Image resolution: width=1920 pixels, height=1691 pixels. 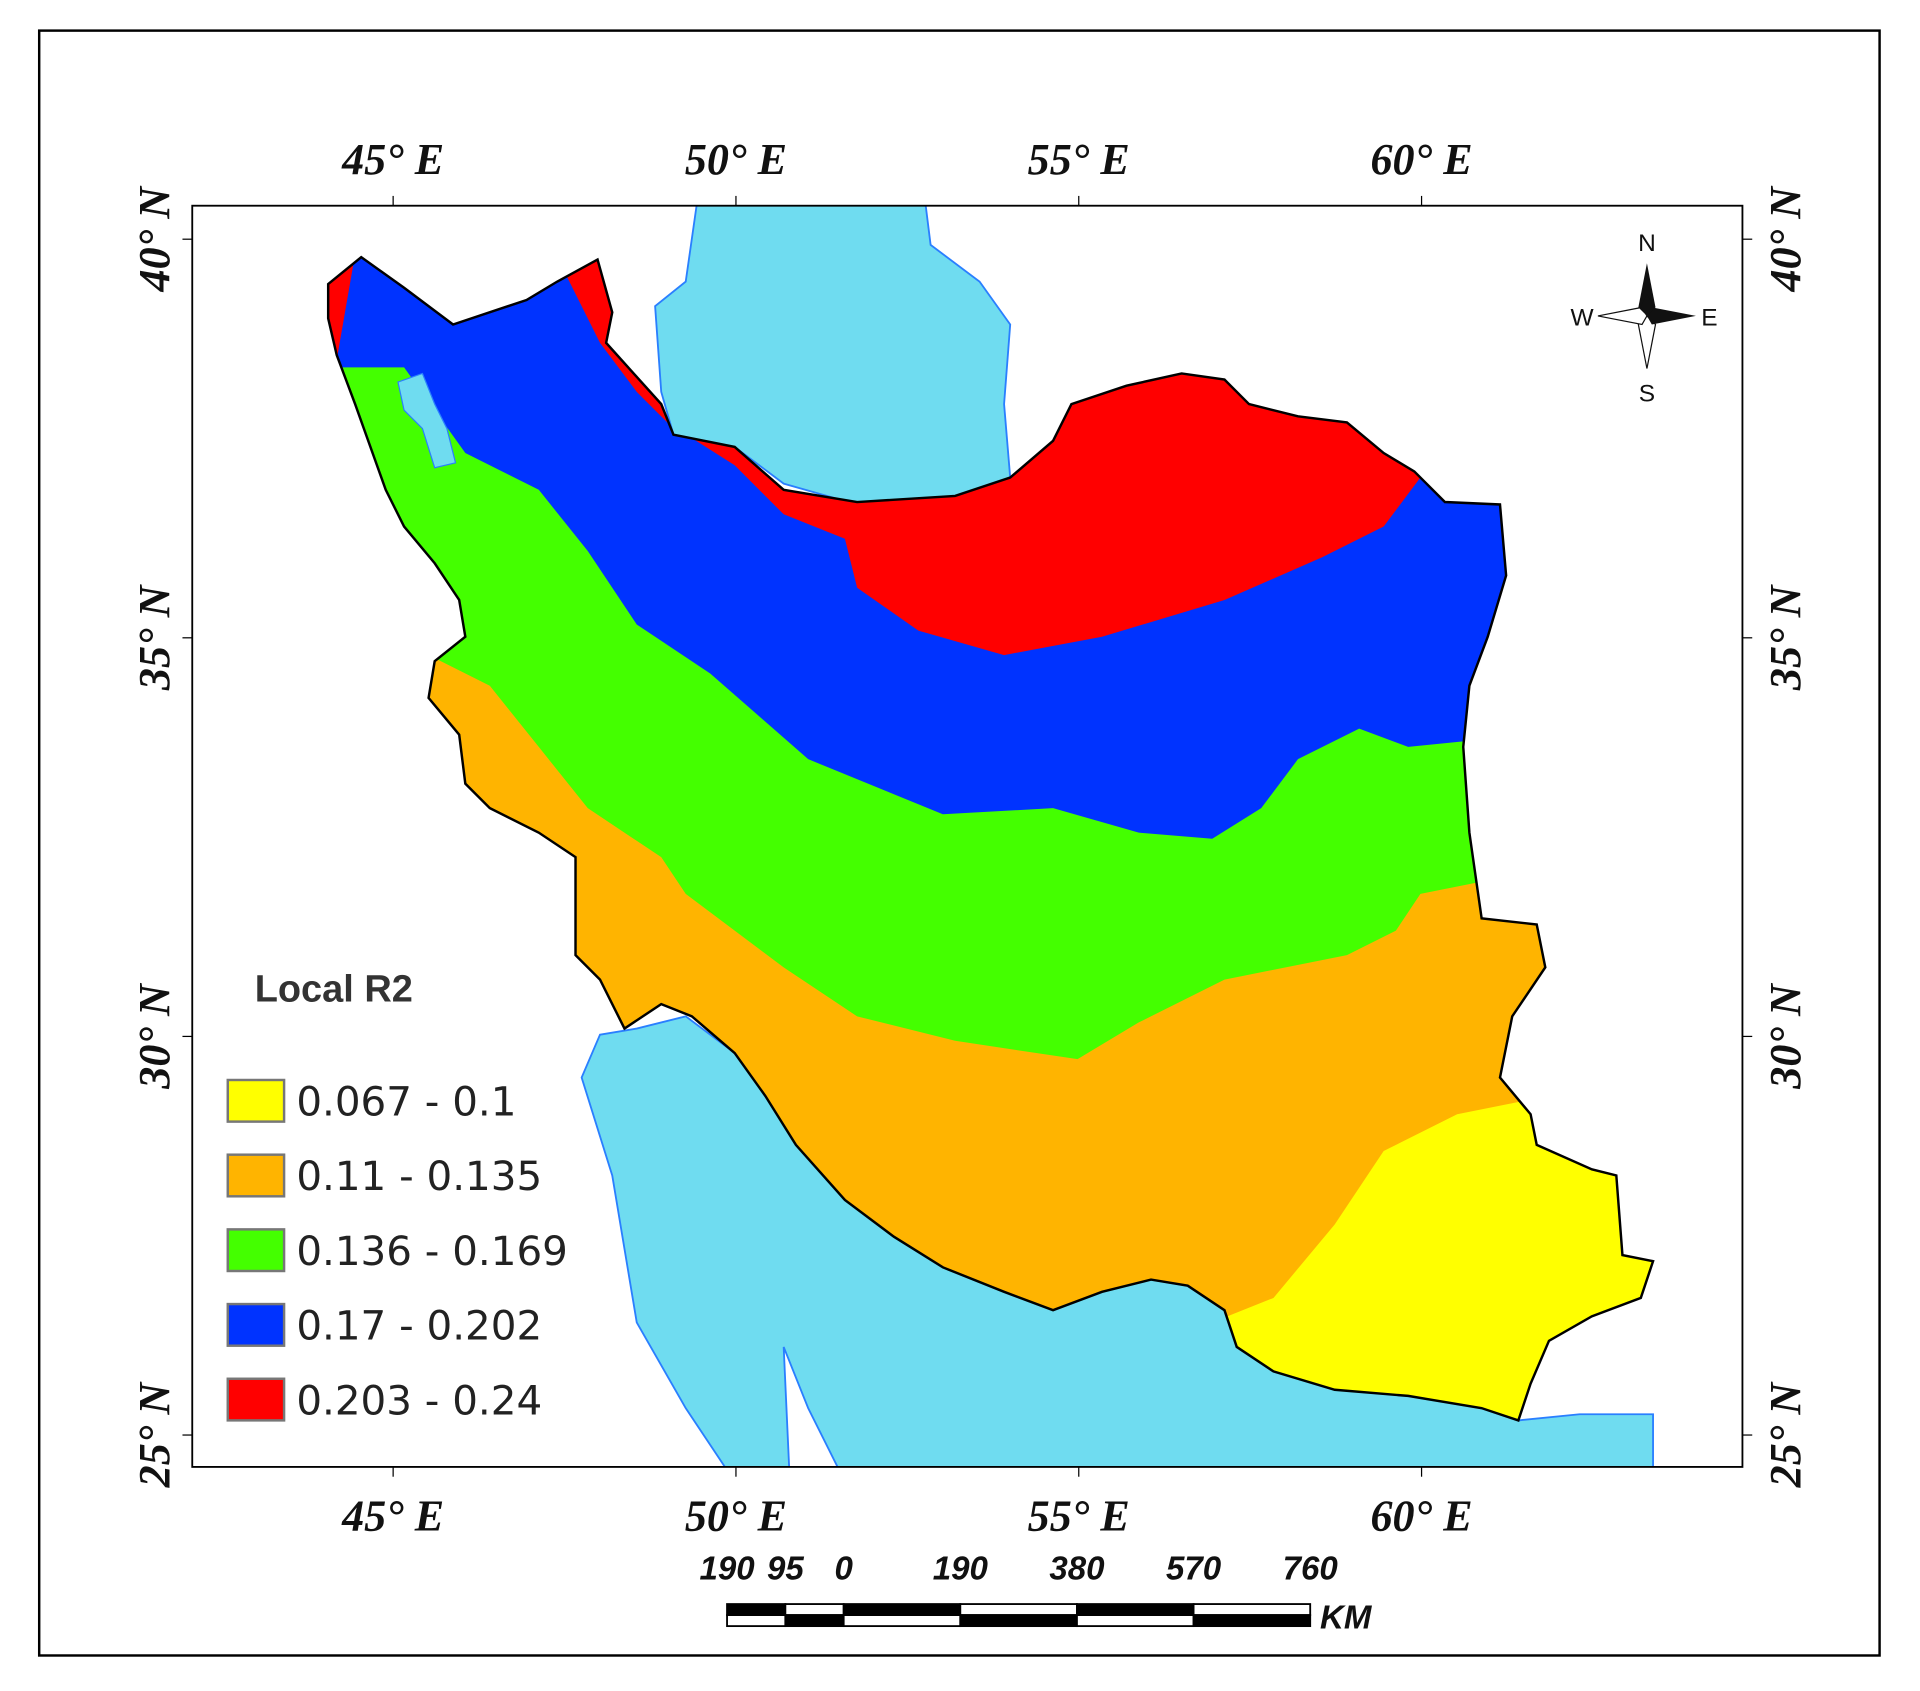 I want to click on lat-label-left: 25° N, so click(x=154, y=1435).